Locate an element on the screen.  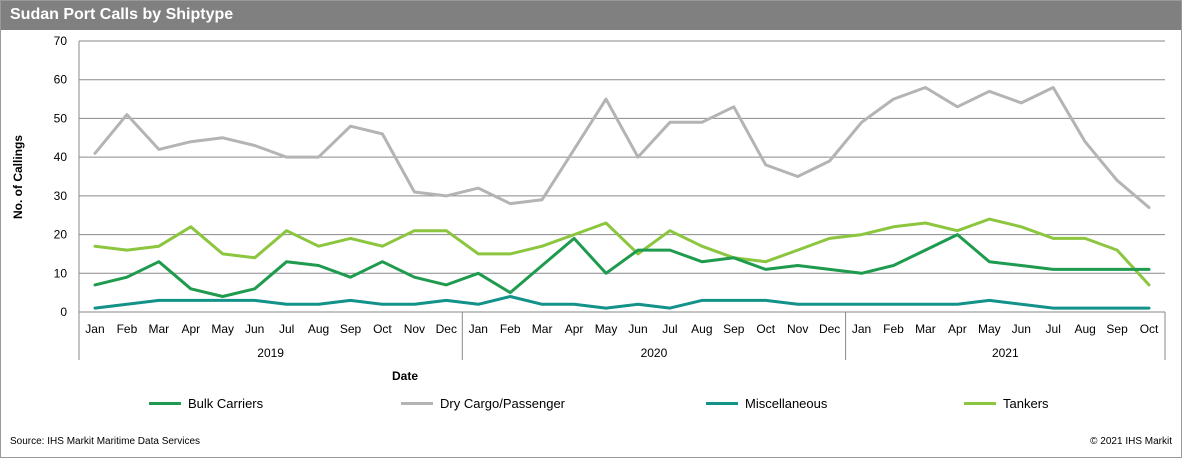
legend-label: Dry Cargo/Passenger is located at coordinates (502, 403).